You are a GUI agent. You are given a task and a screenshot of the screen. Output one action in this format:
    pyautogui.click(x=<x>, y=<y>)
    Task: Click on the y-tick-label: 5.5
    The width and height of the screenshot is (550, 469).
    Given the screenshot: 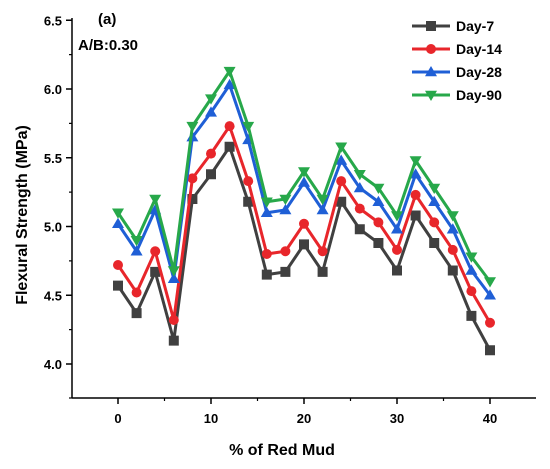 What is the action you would take?
    pyautogui.click(x=53, y=158)
    